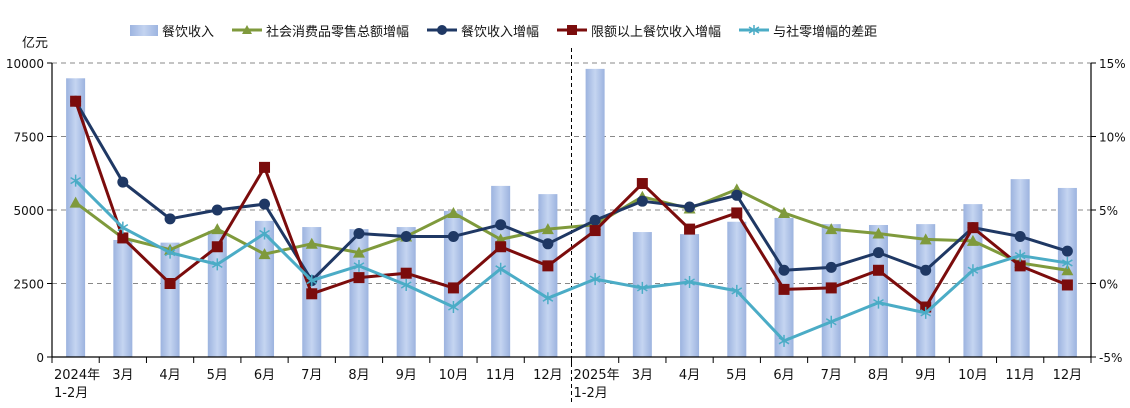 Image resolution: width=1130 pixels, height=408 pixels. I want to click on legend-label: 限额以上餐饮收入增幅, so click(656, 32).